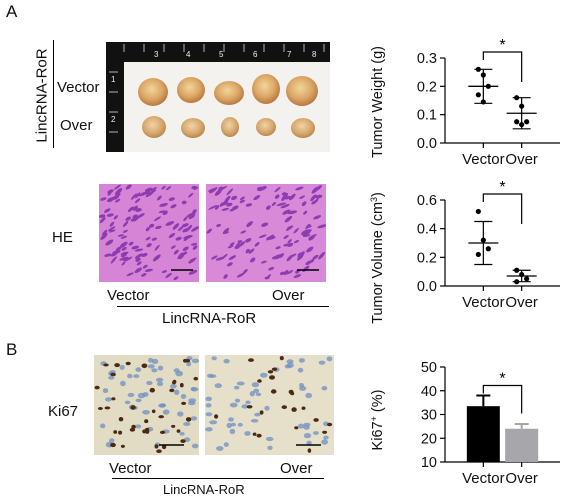 This screenshot has width=569, height=500. I want to click on ruler-top-4: 4, so click(188, 54).